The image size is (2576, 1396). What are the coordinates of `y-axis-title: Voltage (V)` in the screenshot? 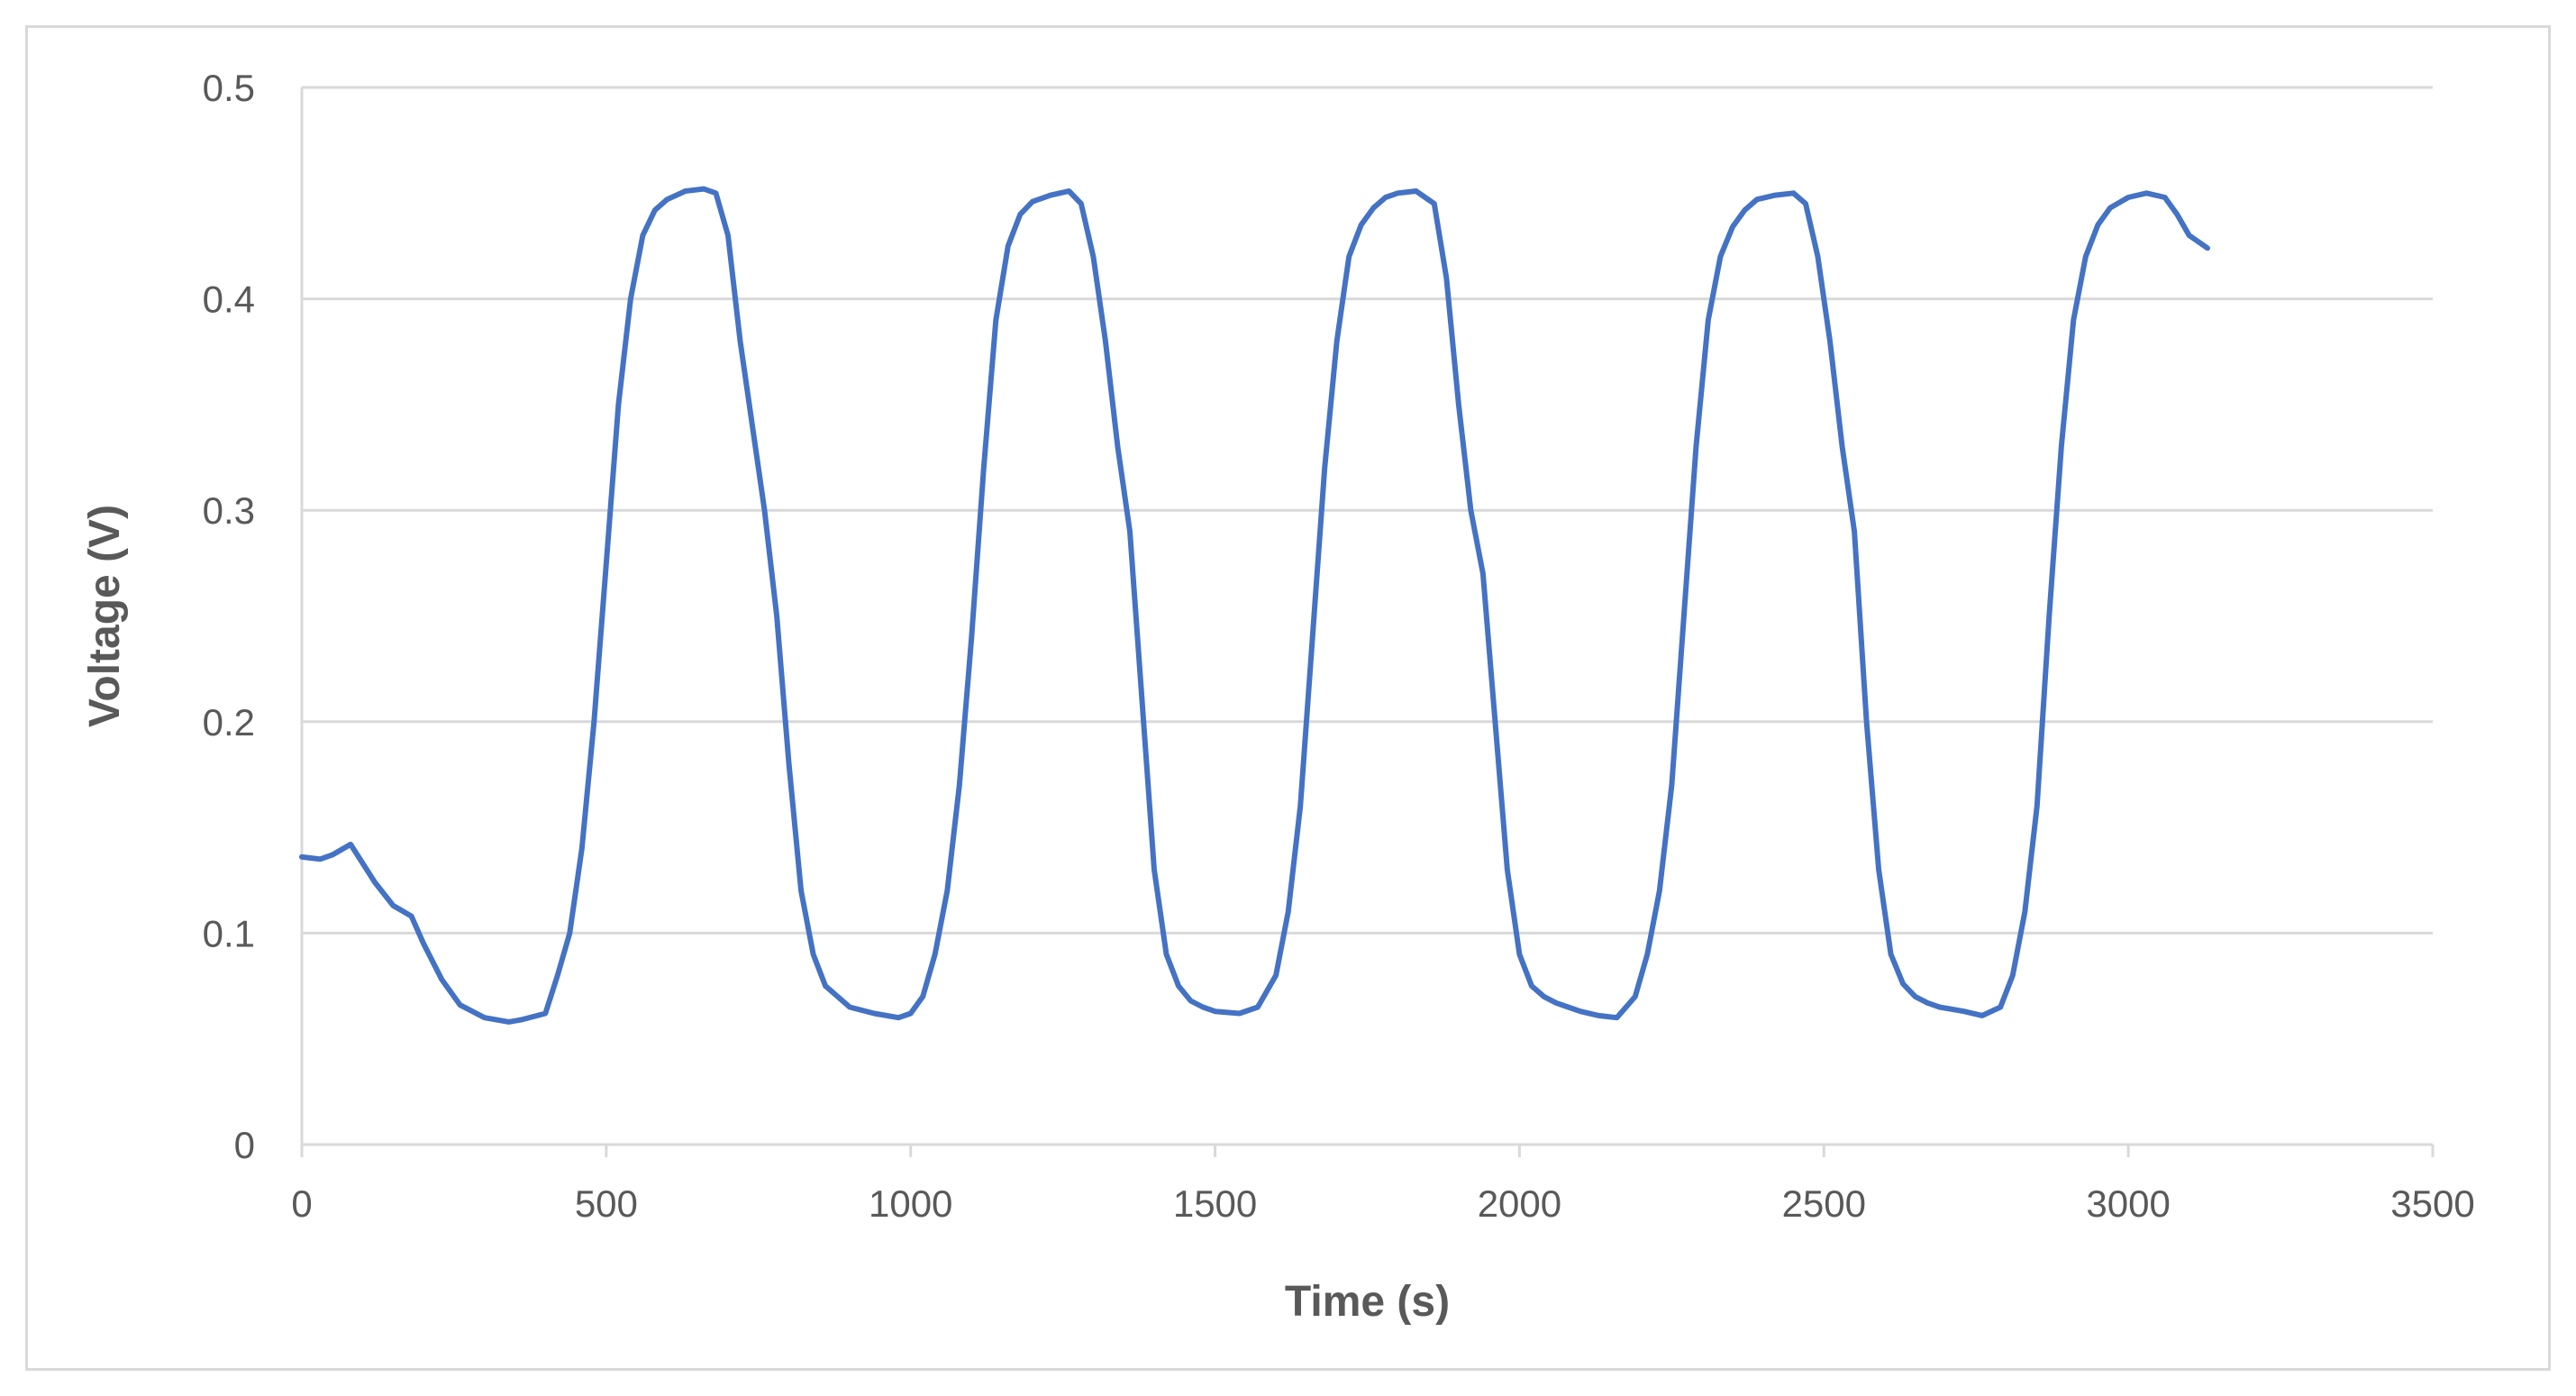 It's located at (105, 616).